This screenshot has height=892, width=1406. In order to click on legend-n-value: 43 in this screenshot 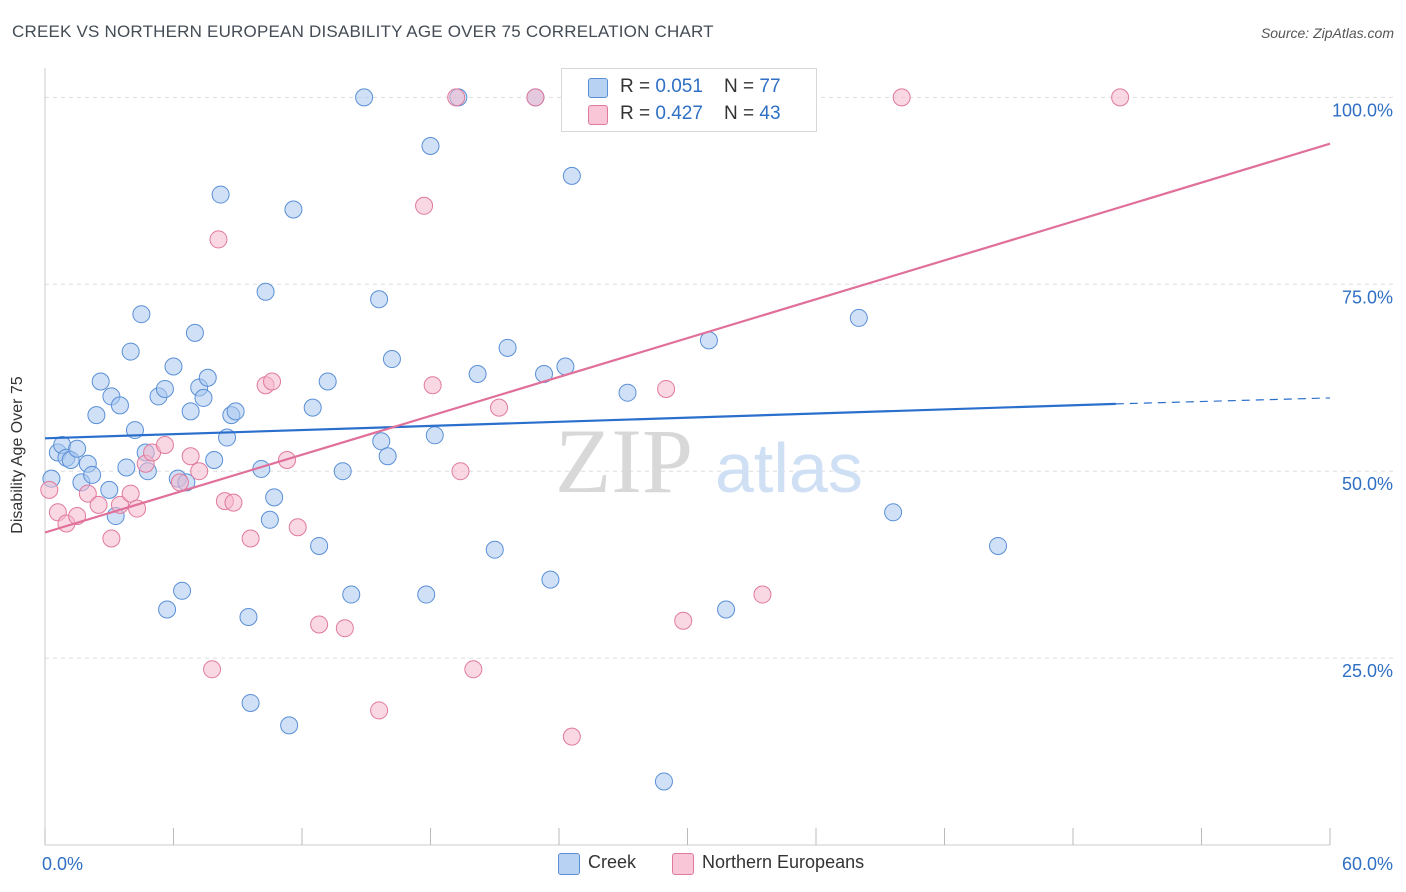, I will do `click(770, 113)`.